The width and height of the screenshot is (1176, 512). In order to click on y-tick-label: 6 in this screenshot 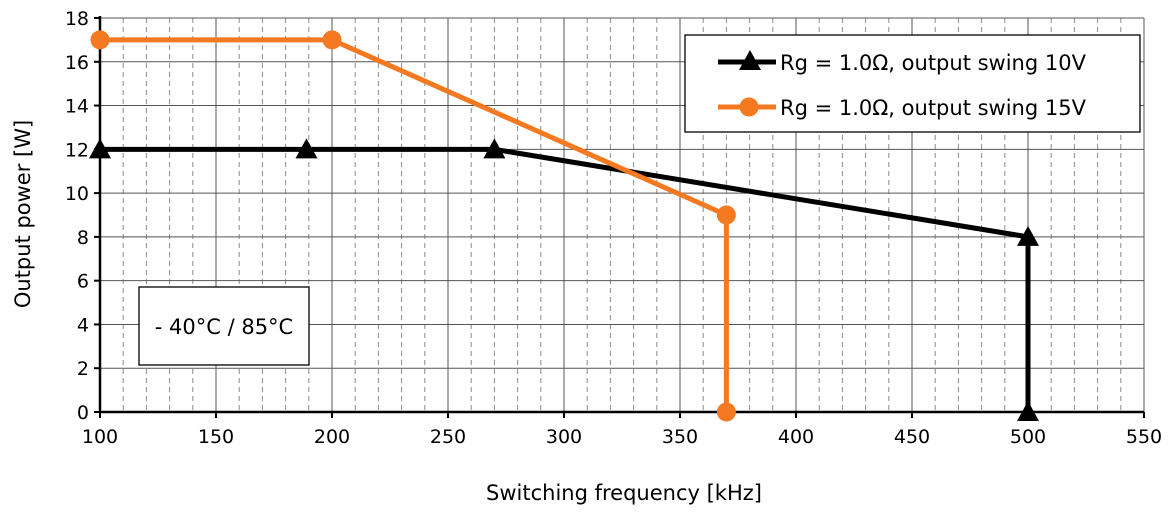, I will do `click(83, 282)`.